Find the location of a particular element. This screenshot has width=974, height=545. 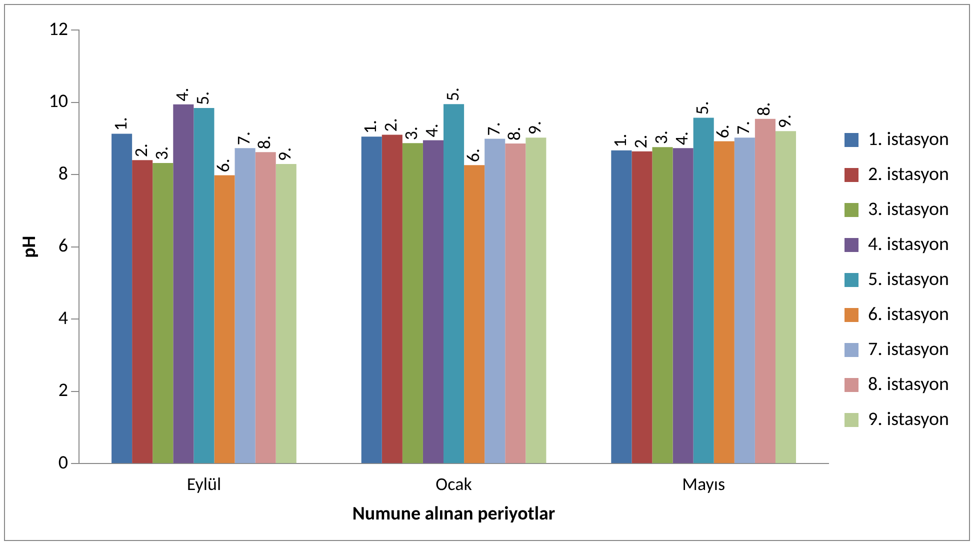

x-axis-title: Numune alınan periyotlar is located at coordinates (454, 514).